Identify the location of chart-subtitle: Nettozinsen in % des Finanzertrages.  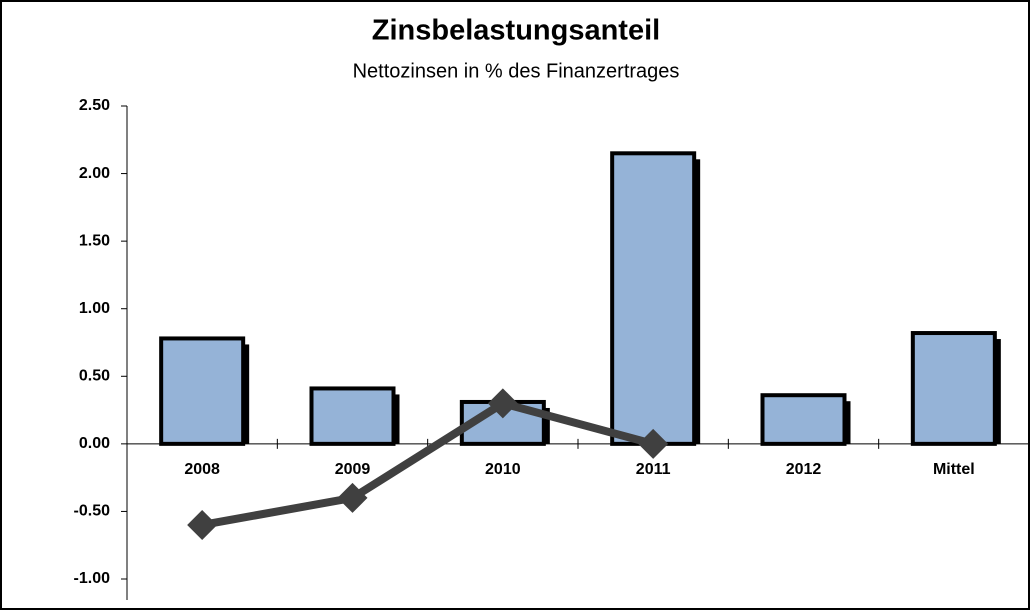
(516, 71).